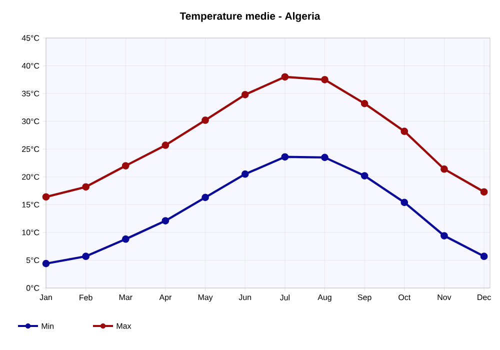 Image resolution: width=500 pixels, height=350 pixels. Describe the element at coordinates (250, 17) in the screenshot. I see `chart-title: Temperature medie - Algeria` at that location.